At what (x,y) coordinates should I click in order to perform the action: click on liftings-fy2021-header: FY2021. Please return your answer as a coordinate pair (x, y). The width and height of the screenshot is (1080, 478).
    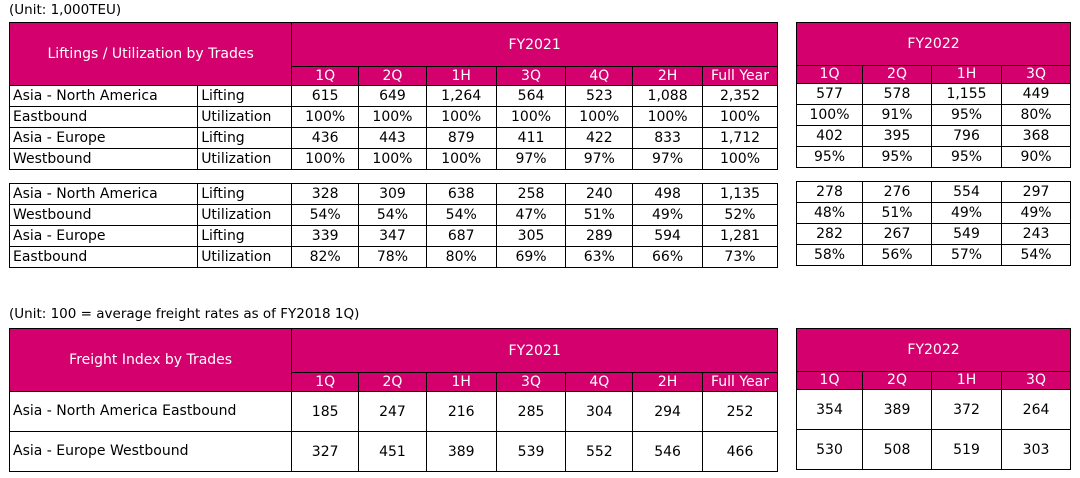
    Looking at the image, I should click on (534, 44).